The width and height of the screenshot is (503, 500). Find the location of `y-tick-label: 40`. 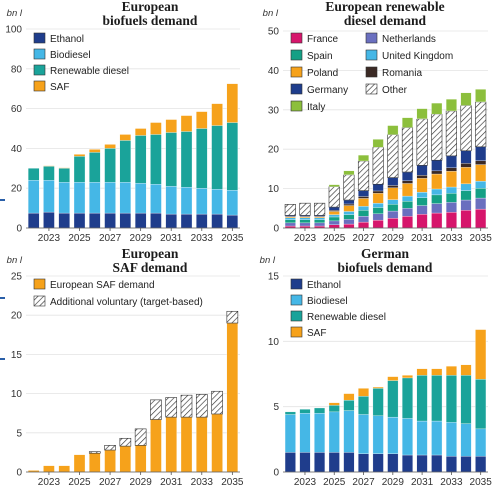

y-tick-label: 40 is located at coordinates (17, 149).